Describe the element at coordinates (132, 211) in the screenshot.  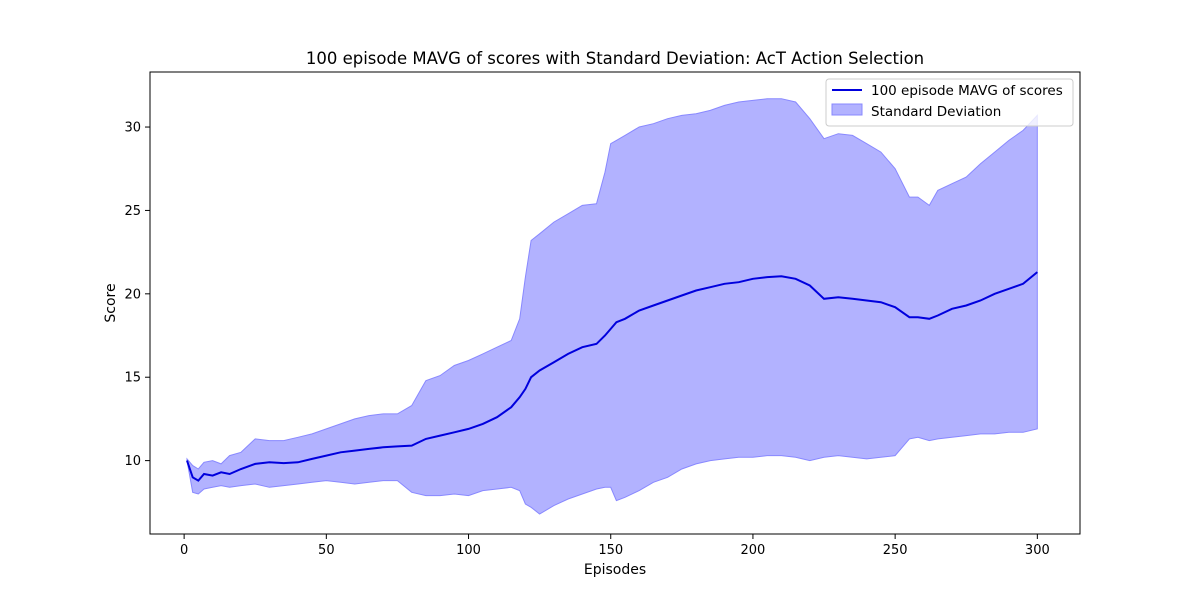
I see `y-tick-label: 25` at that location.